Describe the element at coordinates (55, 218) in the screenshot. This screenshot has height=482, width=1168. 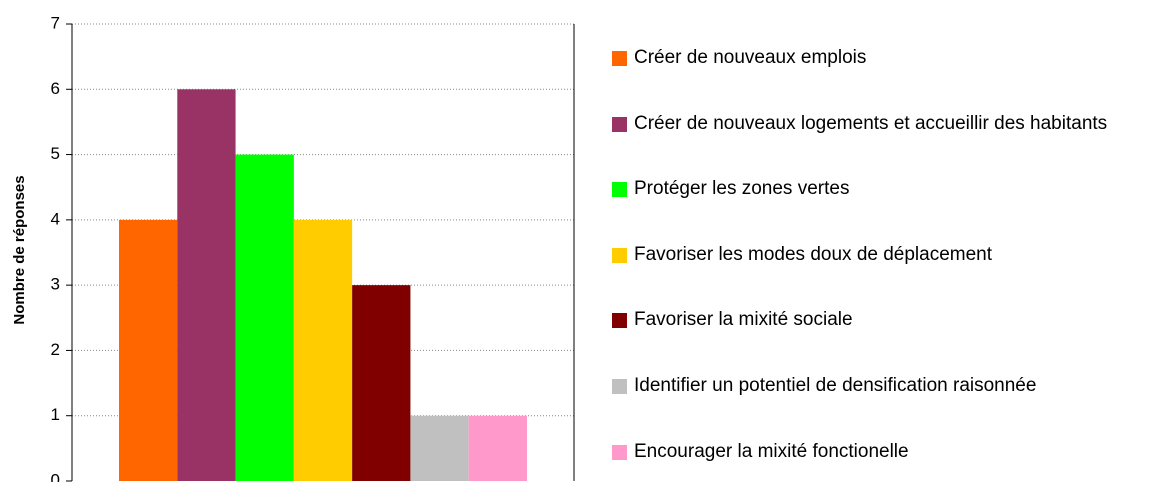
I see `y-tick-label: 4` at that location.